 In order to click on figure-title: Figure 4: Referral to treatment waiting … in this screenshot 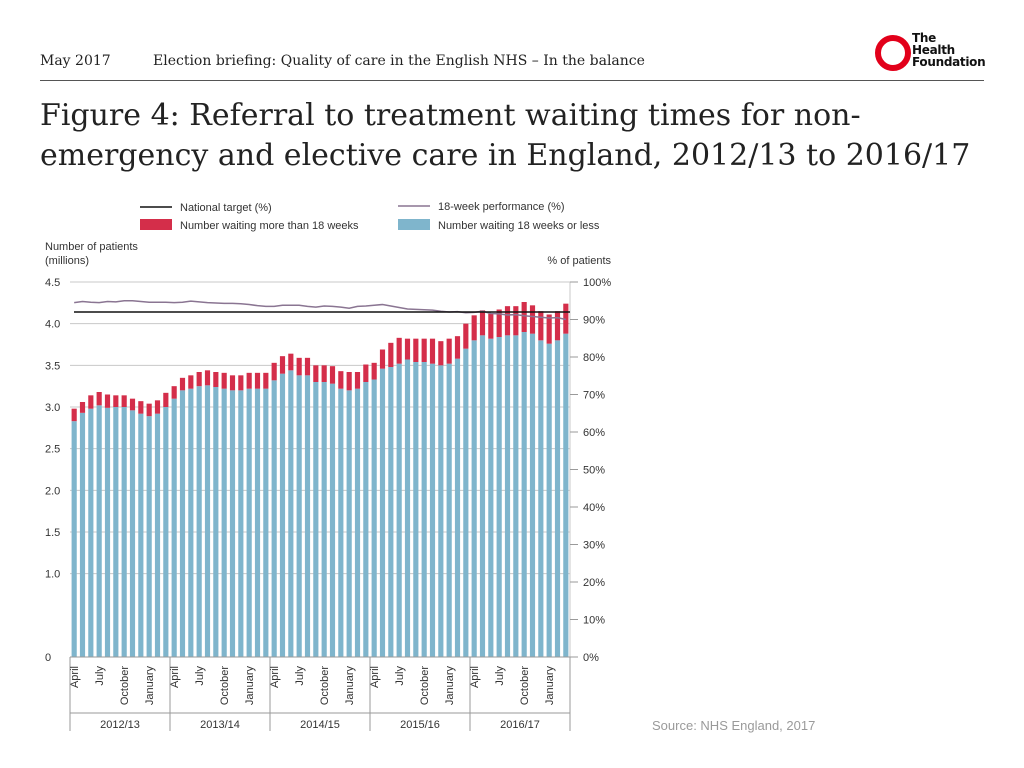, I will do `click(505, 135)`.